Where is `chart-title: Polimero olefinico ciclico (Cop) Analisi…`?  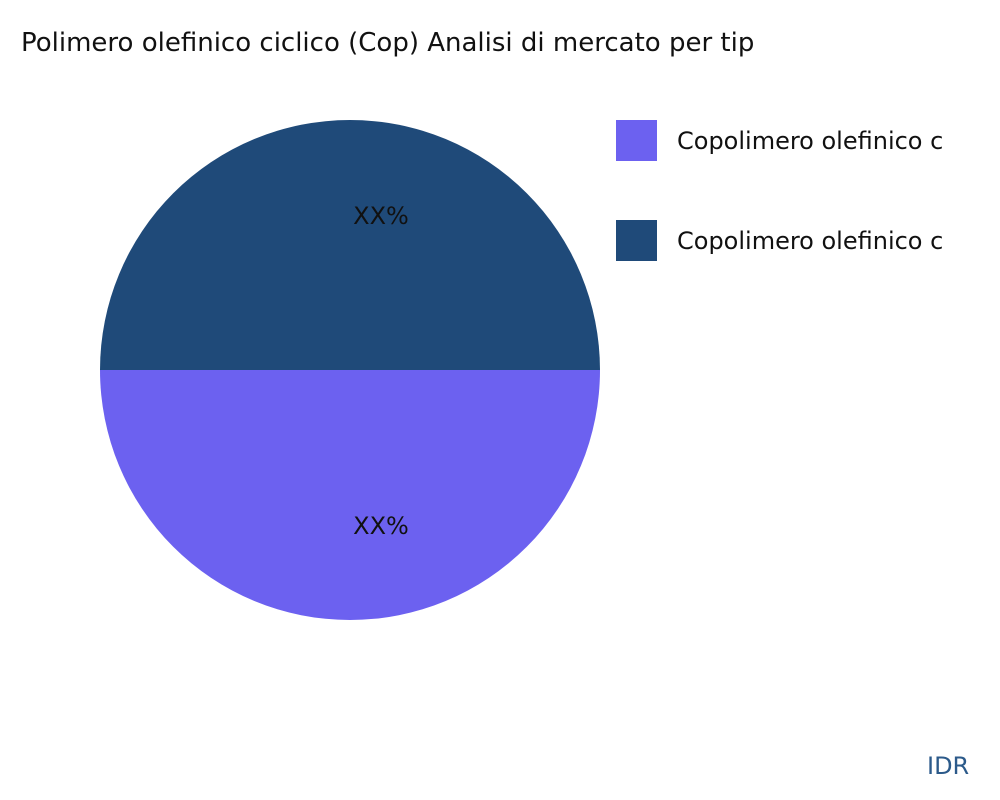 chart-title: Polimero olefinico ciclico (Cop) Analisi… is located at coordinates (388, 43).